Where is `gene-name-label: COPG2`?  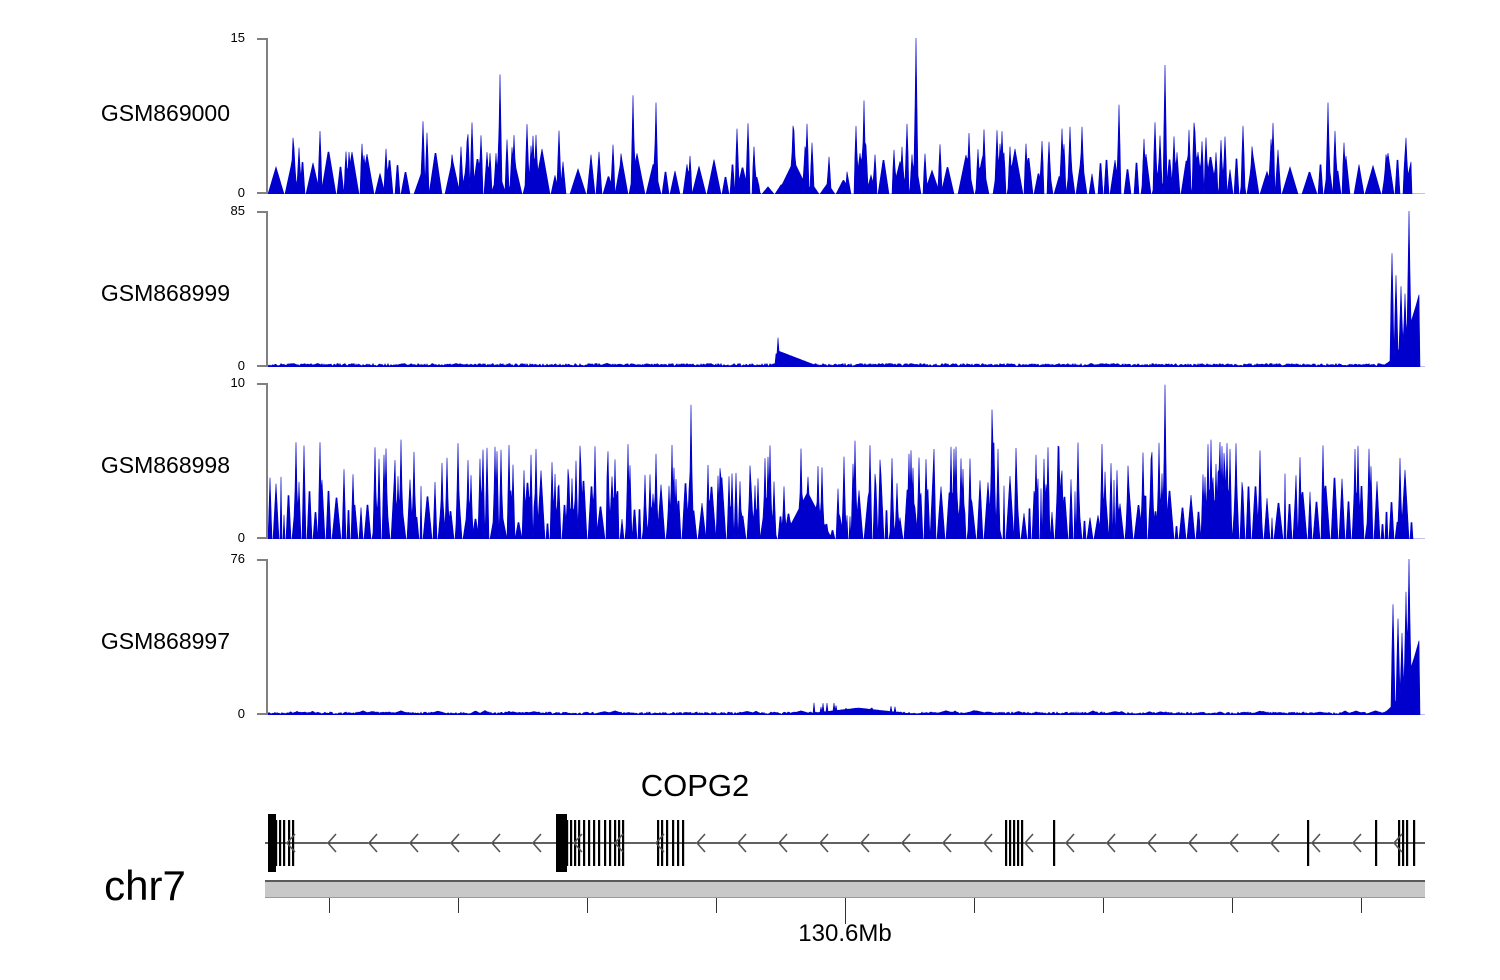 gene-name-label: COPG2 is located at coordinates (750, 786).